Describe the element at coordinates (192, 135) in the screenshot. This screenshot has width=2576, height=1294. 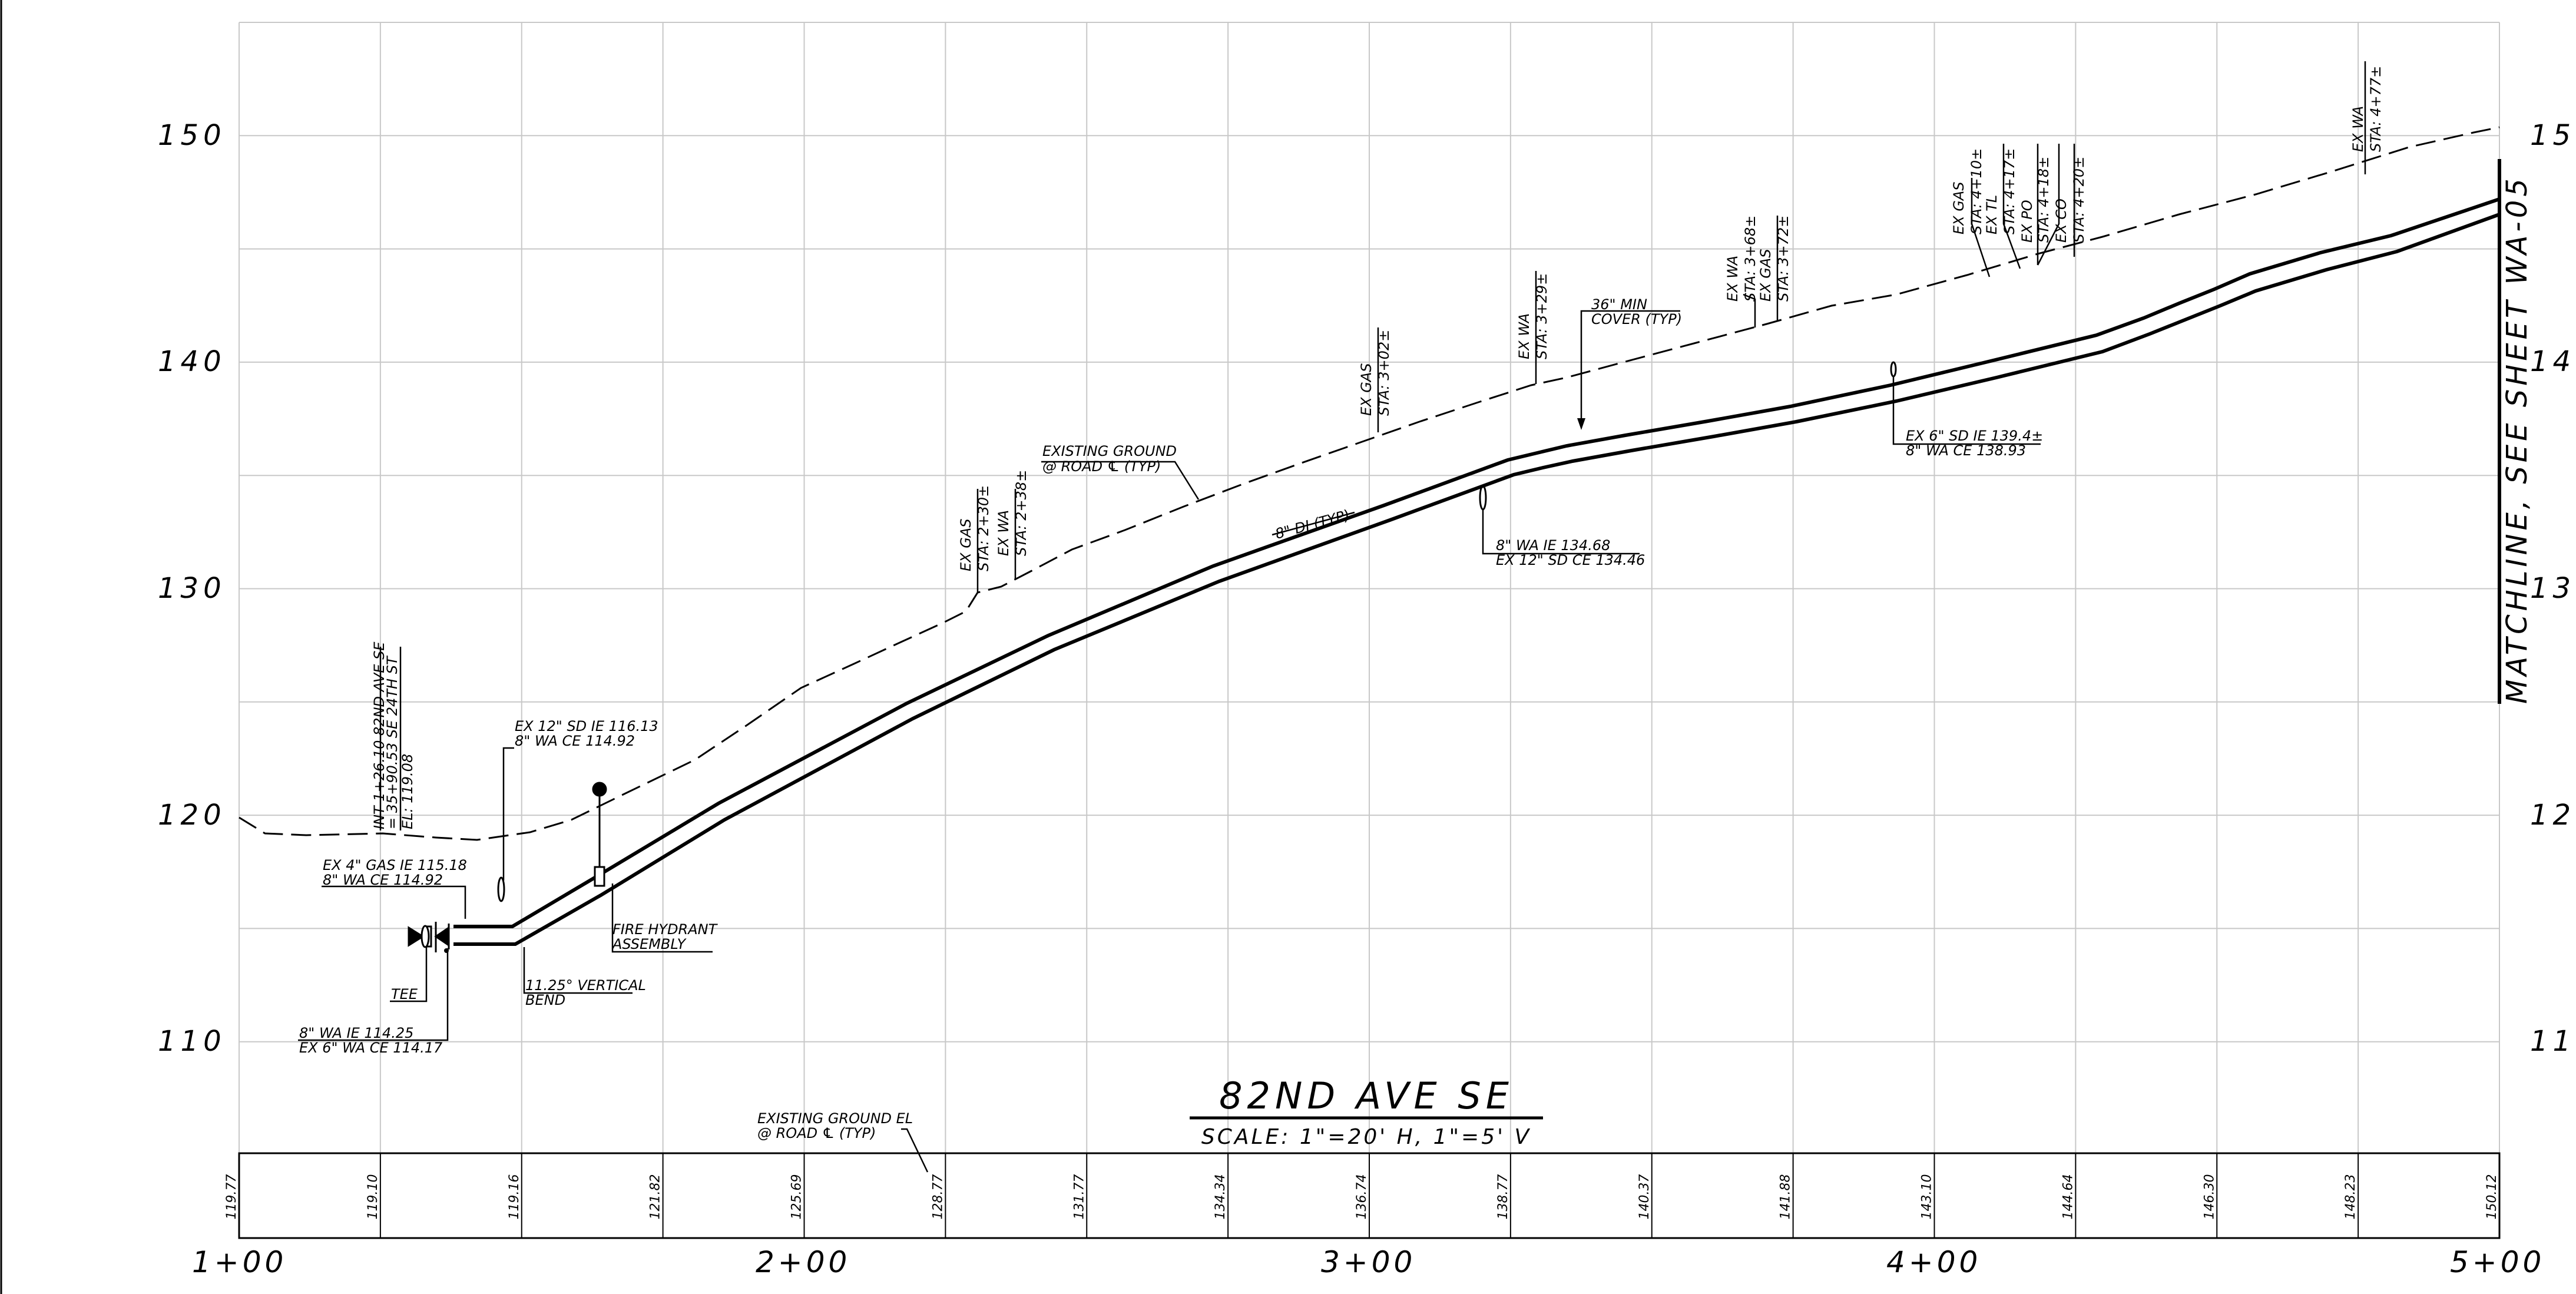
I see `elev-label-150: 150` at that location.